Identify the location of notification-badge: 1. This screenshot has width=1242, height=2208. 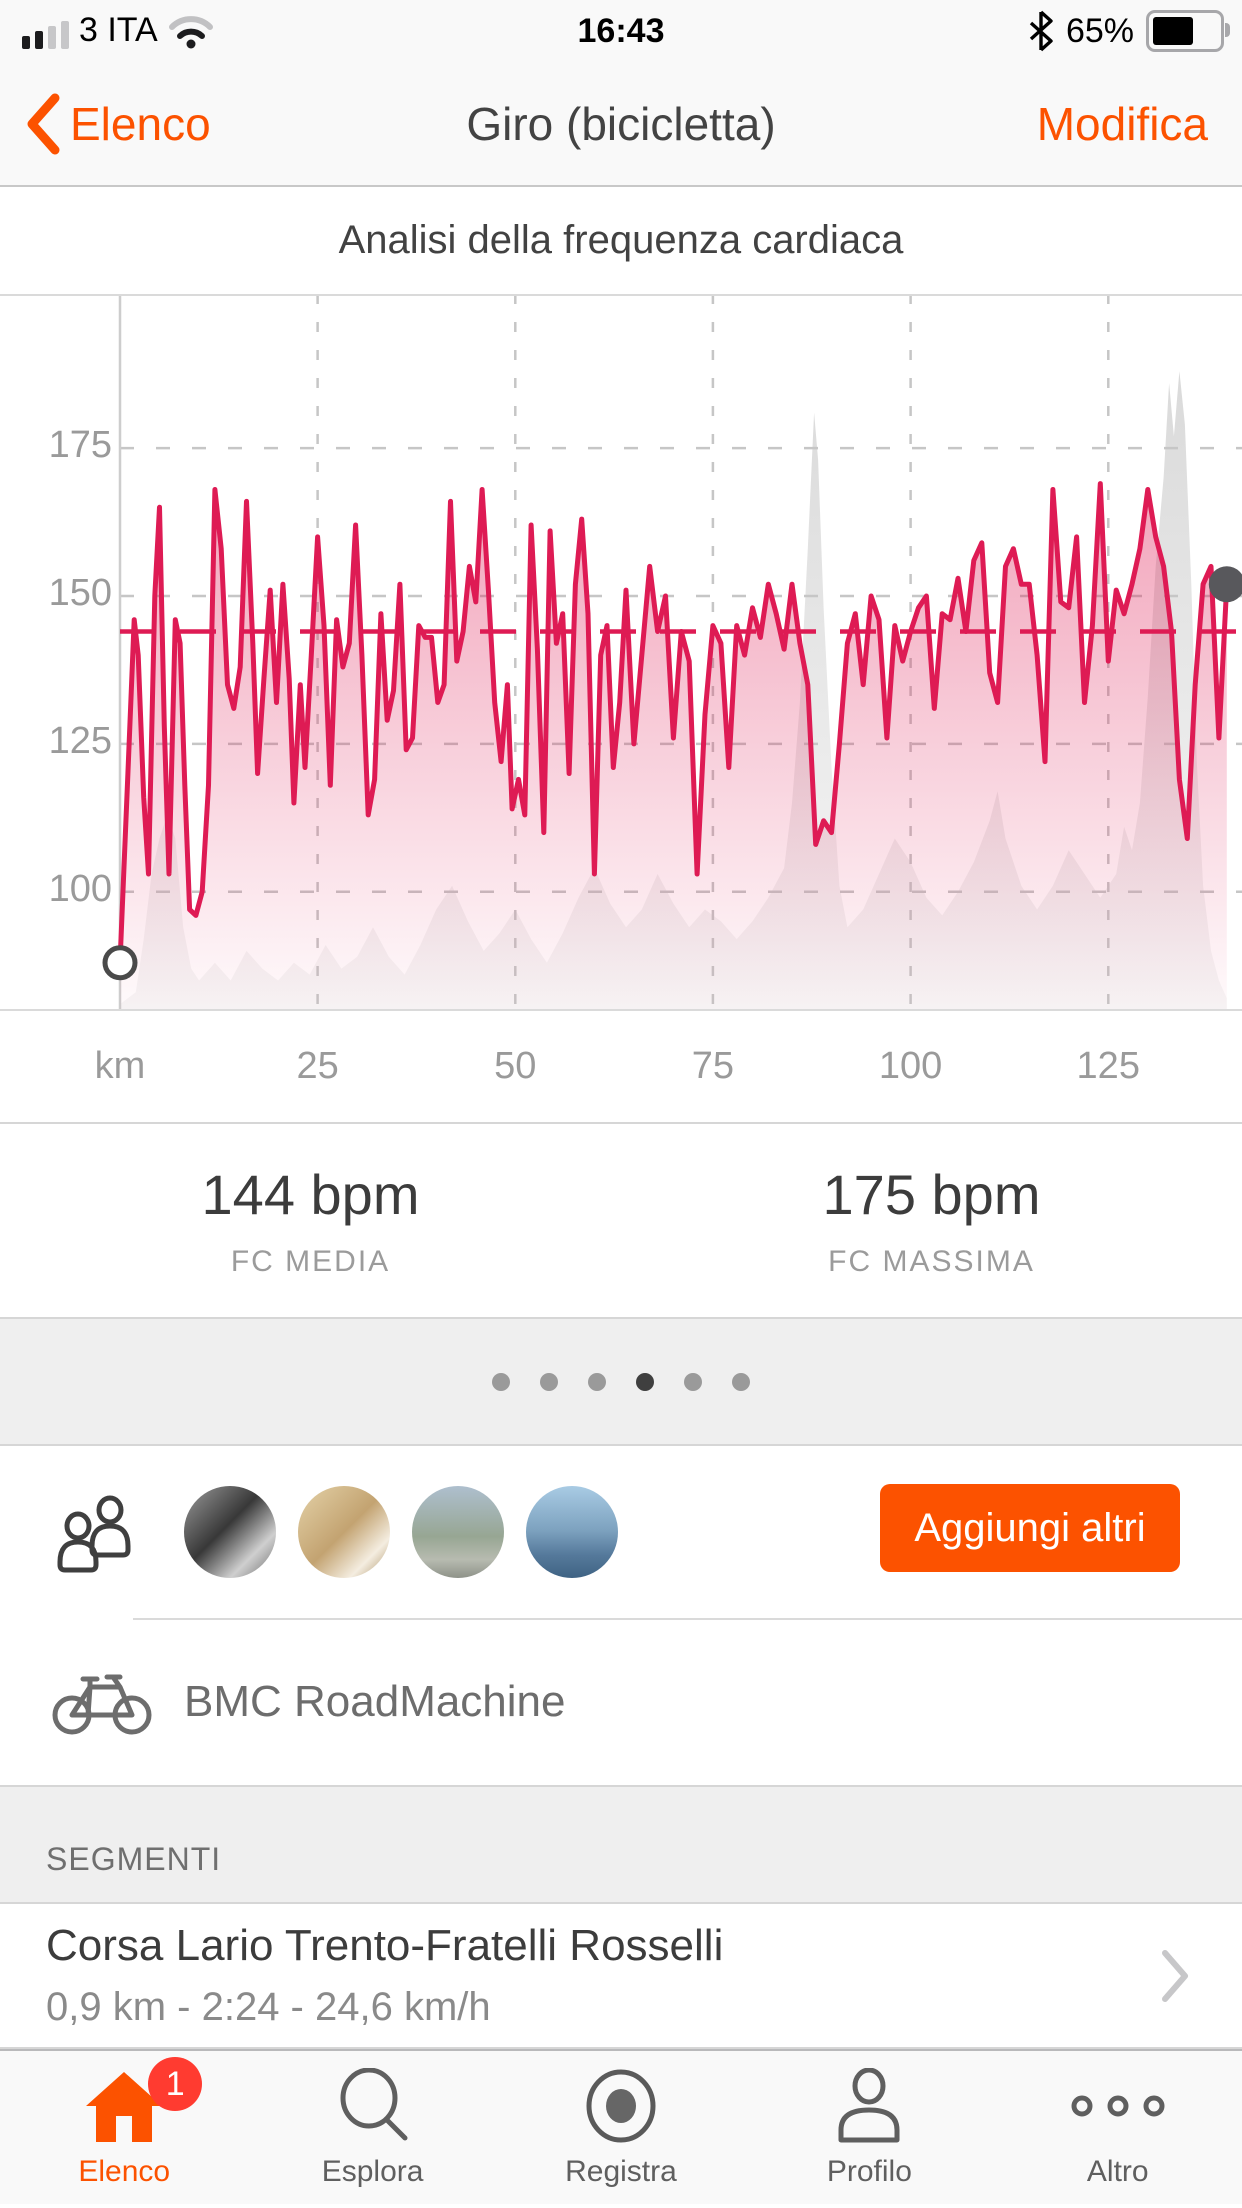
(175, 2084).